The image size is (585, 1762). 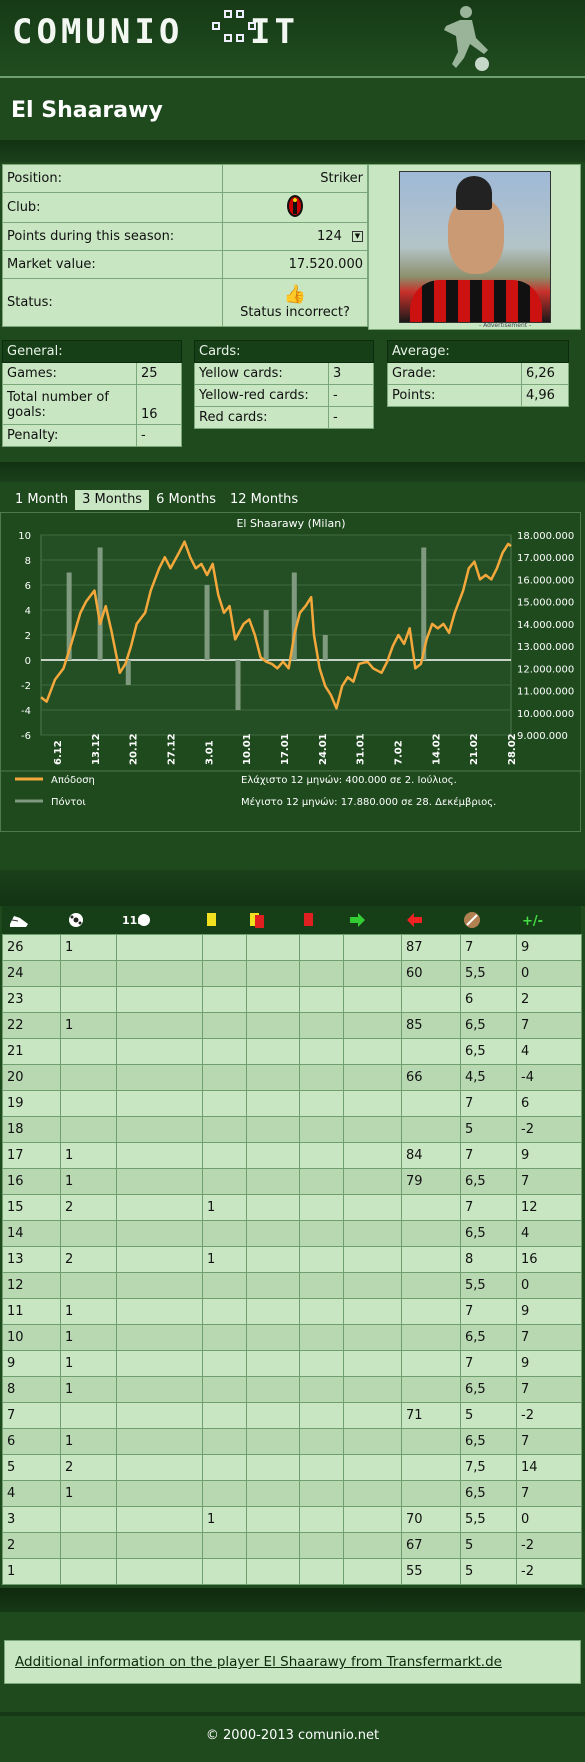 What do you see at coordinates (474, 749) in the screenshot?
I see `x-tick: 21.02` at bounding box center [474, 749].